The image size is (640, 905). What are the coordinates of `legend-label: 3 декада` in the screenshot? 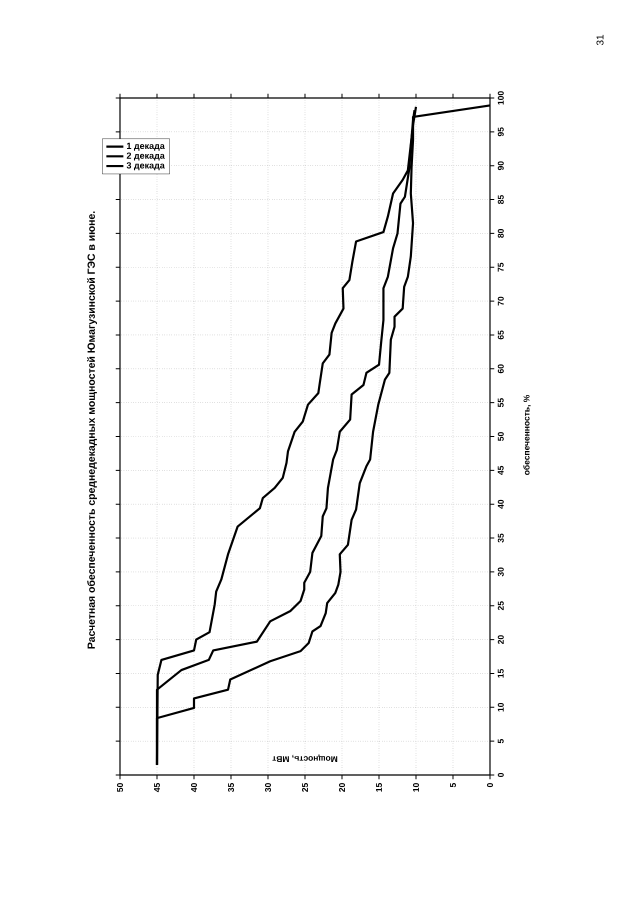 It's located at (145, 166).